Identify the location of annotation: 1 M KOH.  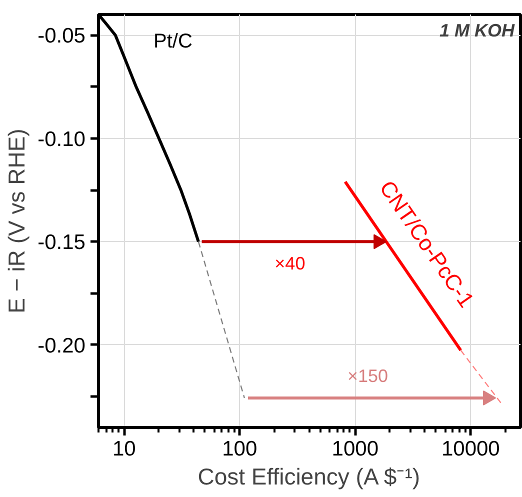
(477, 30).